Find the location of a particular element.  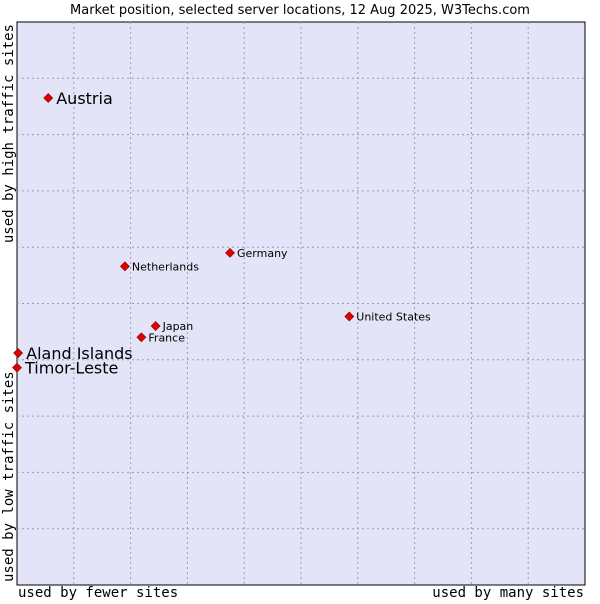

point-label: Timor-Leste is located at coordinates (71, 368).